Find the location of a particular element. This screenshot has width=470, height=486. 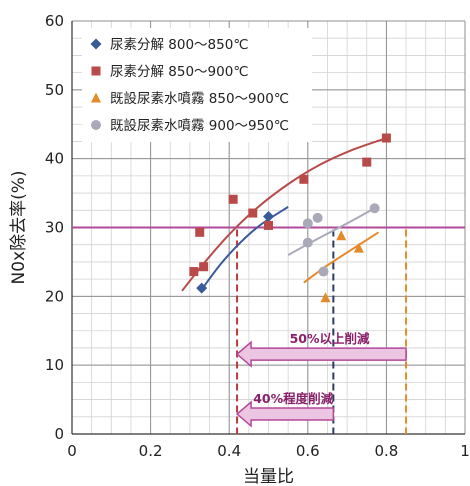

legend-label: 尿素分解 800～850℃ is located at coordinates (179, 45).